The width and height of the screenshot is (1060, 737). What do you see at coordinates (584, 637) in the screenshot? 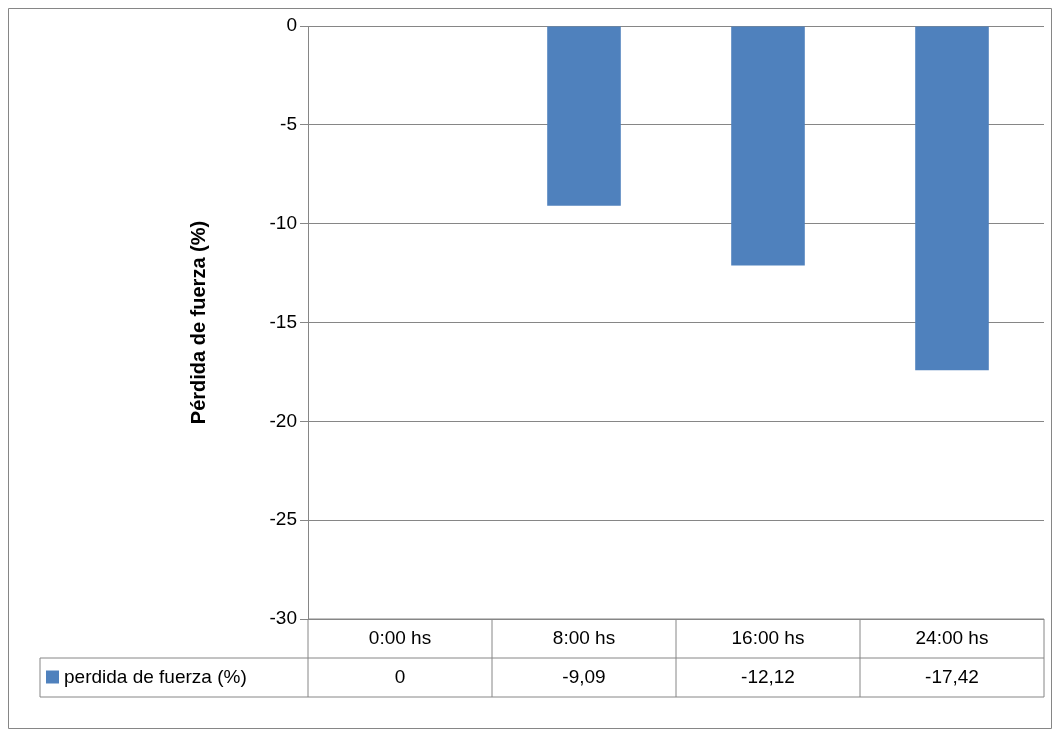
I see `x-tick-label: 8:00 hs` at bounding box center [584, 637].